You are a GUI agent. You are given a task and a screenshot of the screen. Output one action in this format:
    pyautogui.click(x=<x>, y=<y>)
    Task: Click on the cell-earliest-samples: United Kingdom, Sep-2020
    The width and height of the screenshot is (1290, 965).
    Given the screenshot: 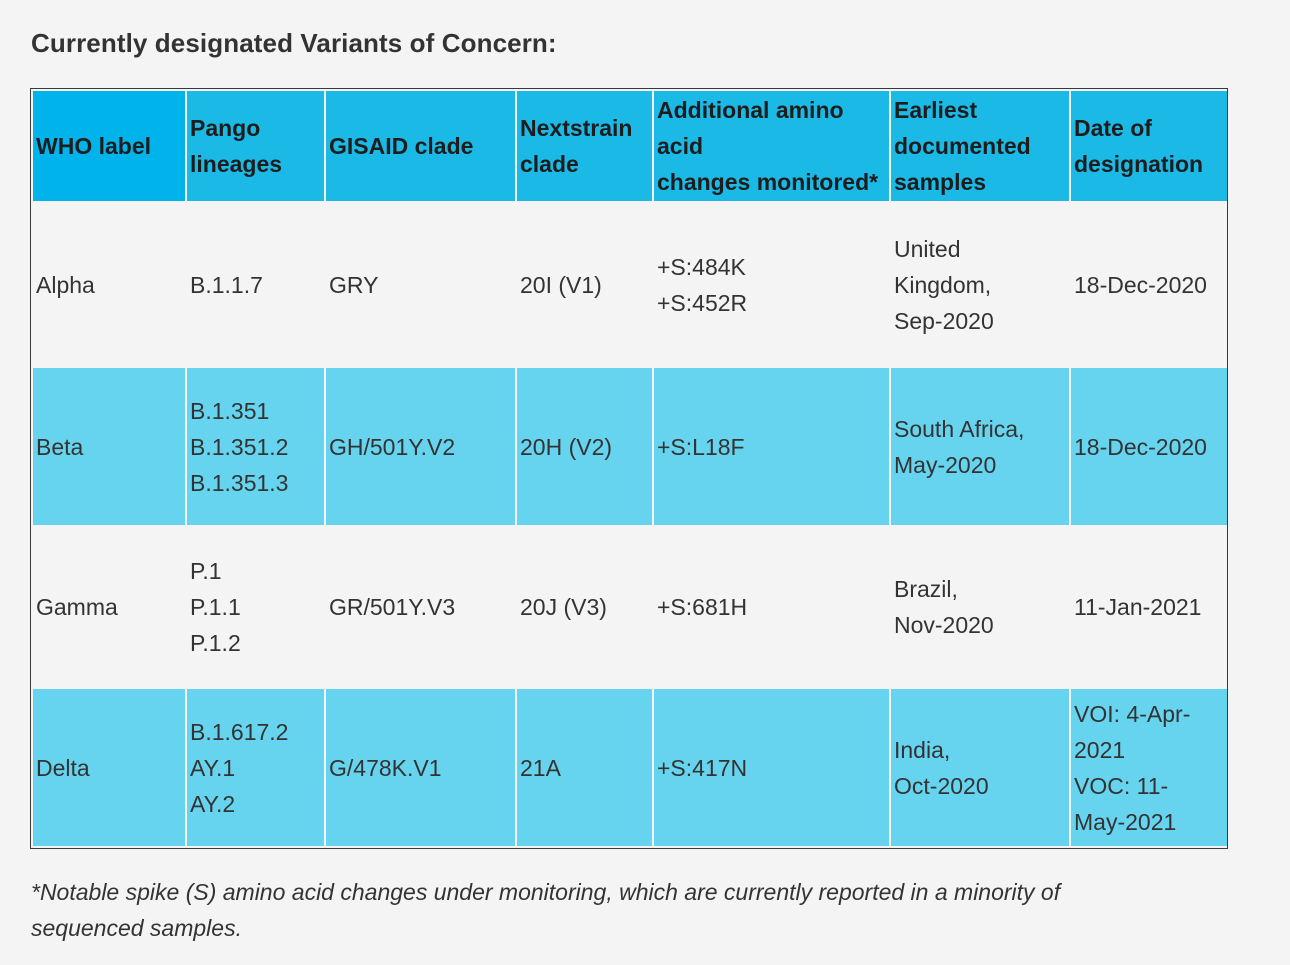 What is the action you would take?
    pyautogui.click(x=980, y=284)
    